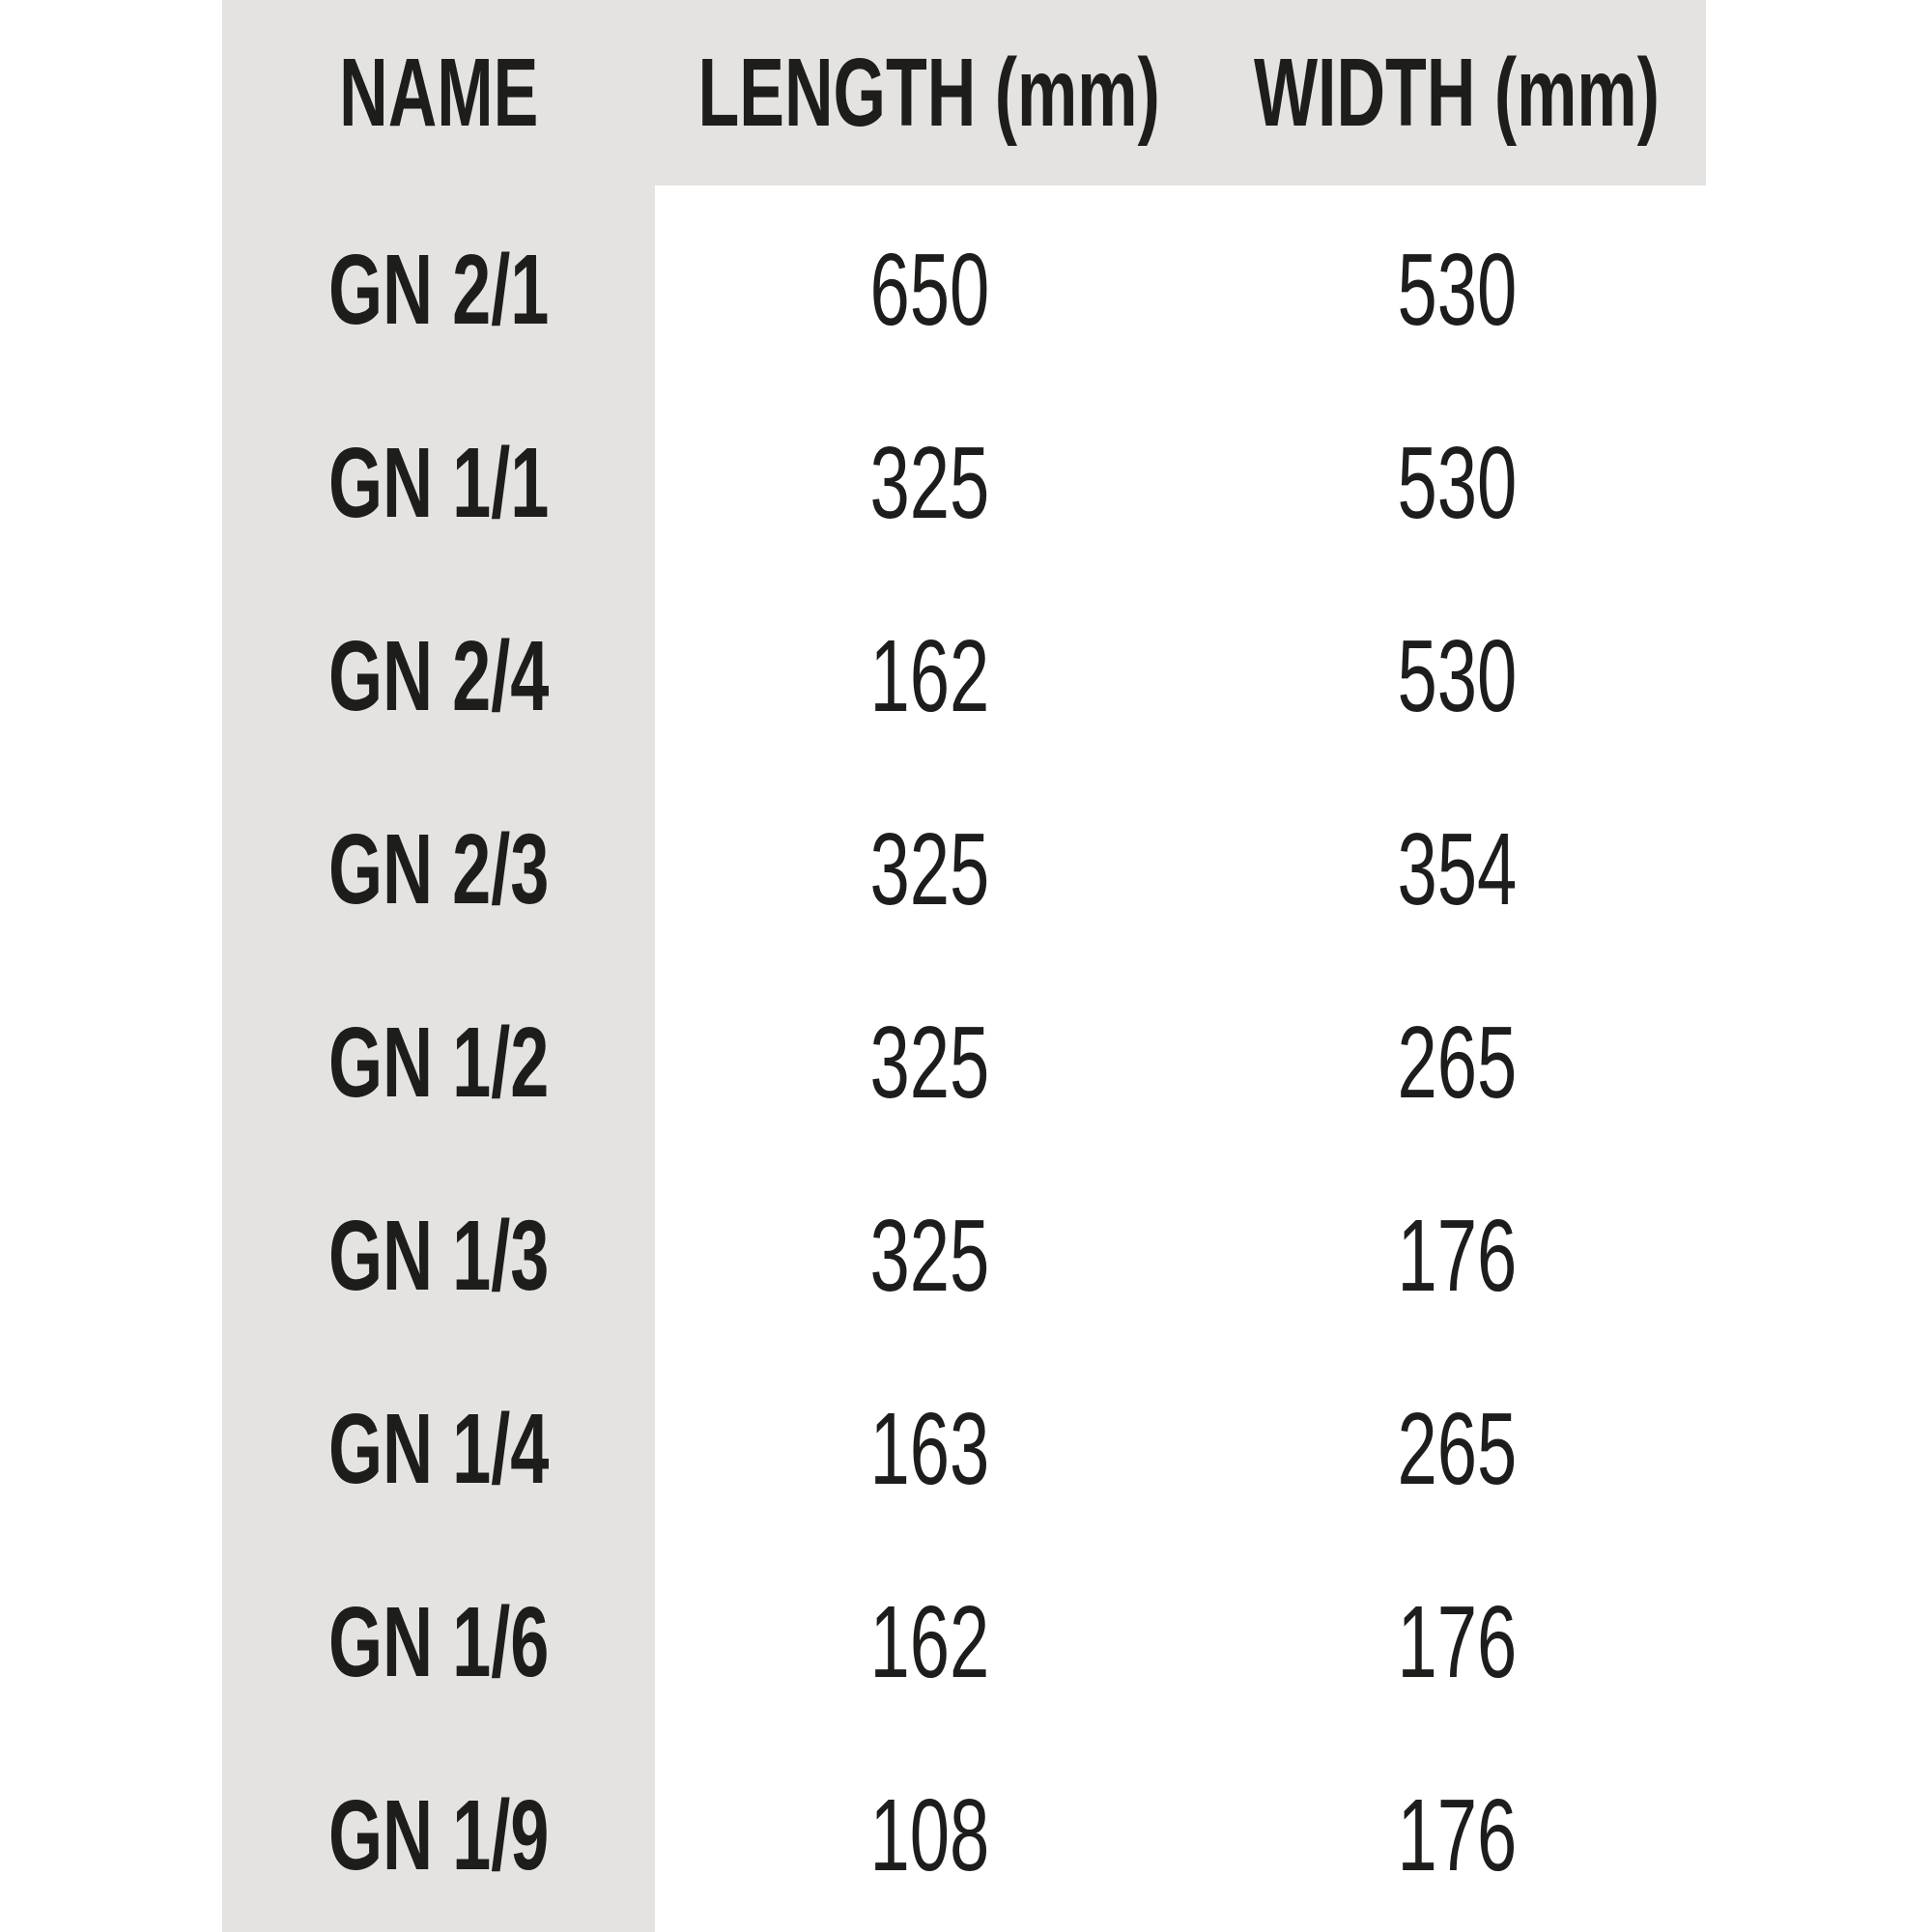 The width and height of the screenshot is (1932, 1932). I want to click on table-row: GN 1/6 162 176, so click(966, 1642).